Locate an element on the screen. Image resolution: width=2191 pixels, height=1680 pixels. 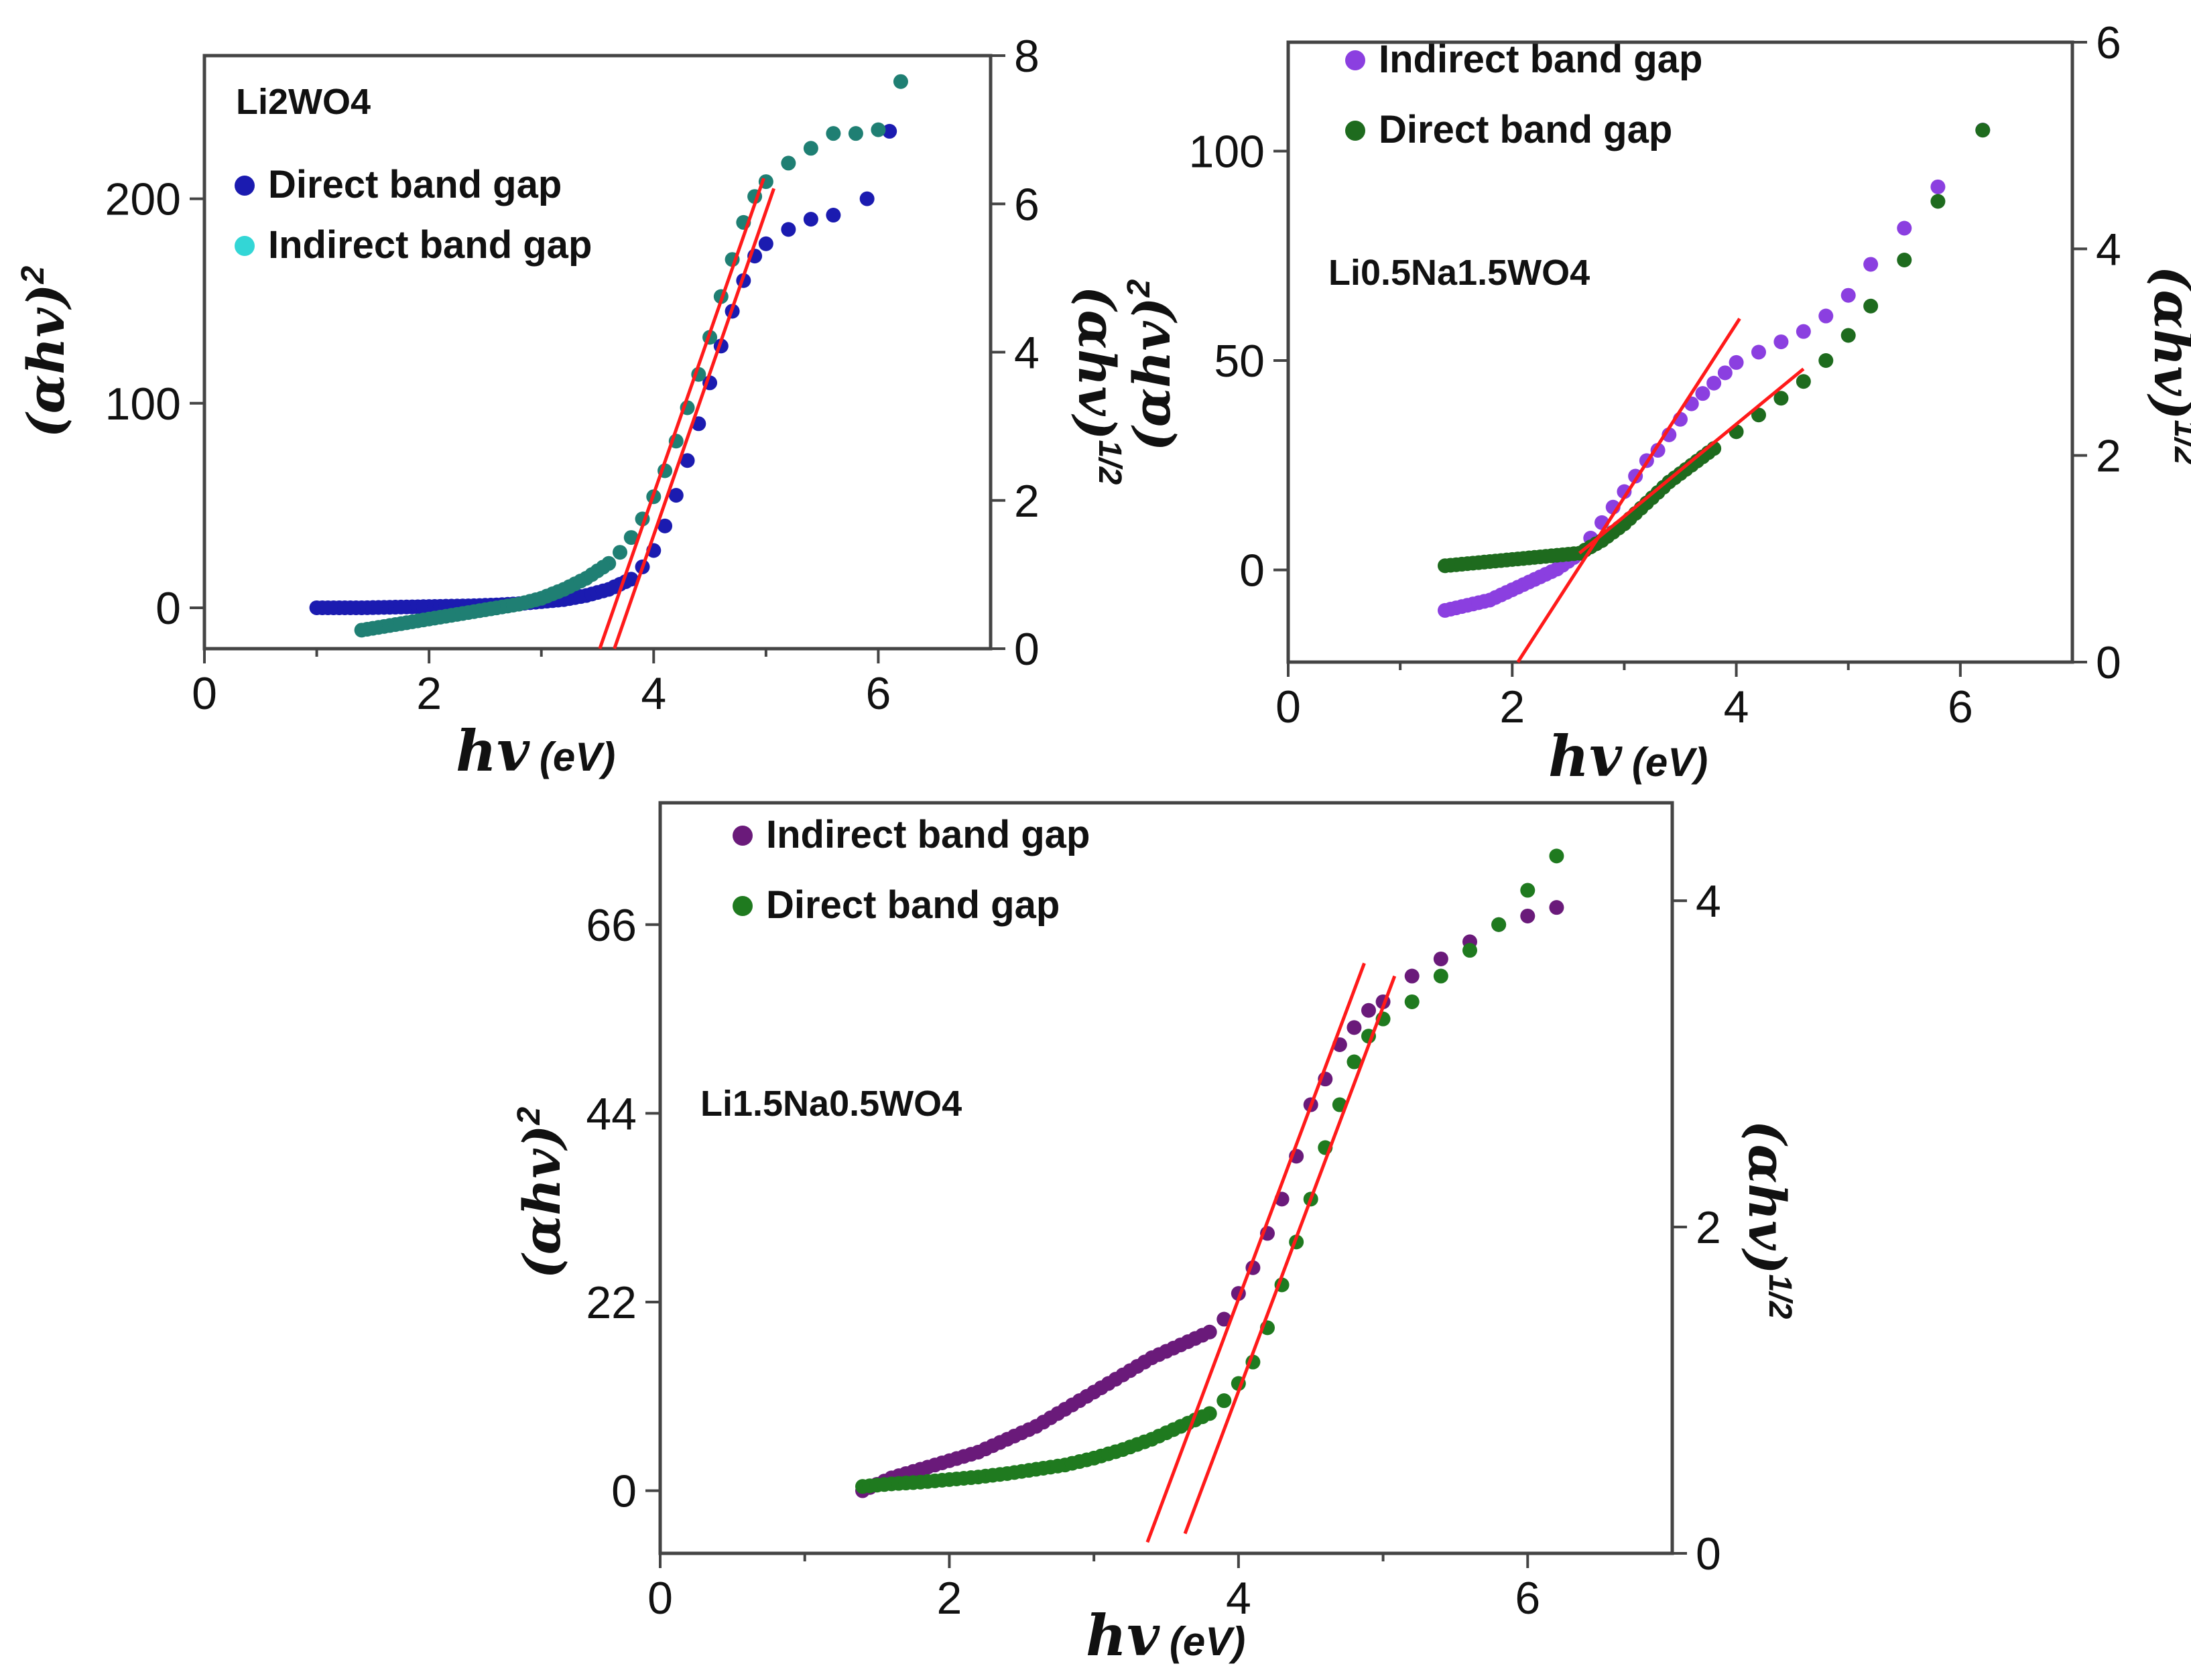
sample-label: Li2WO4 is located at coordinates (303, 102).